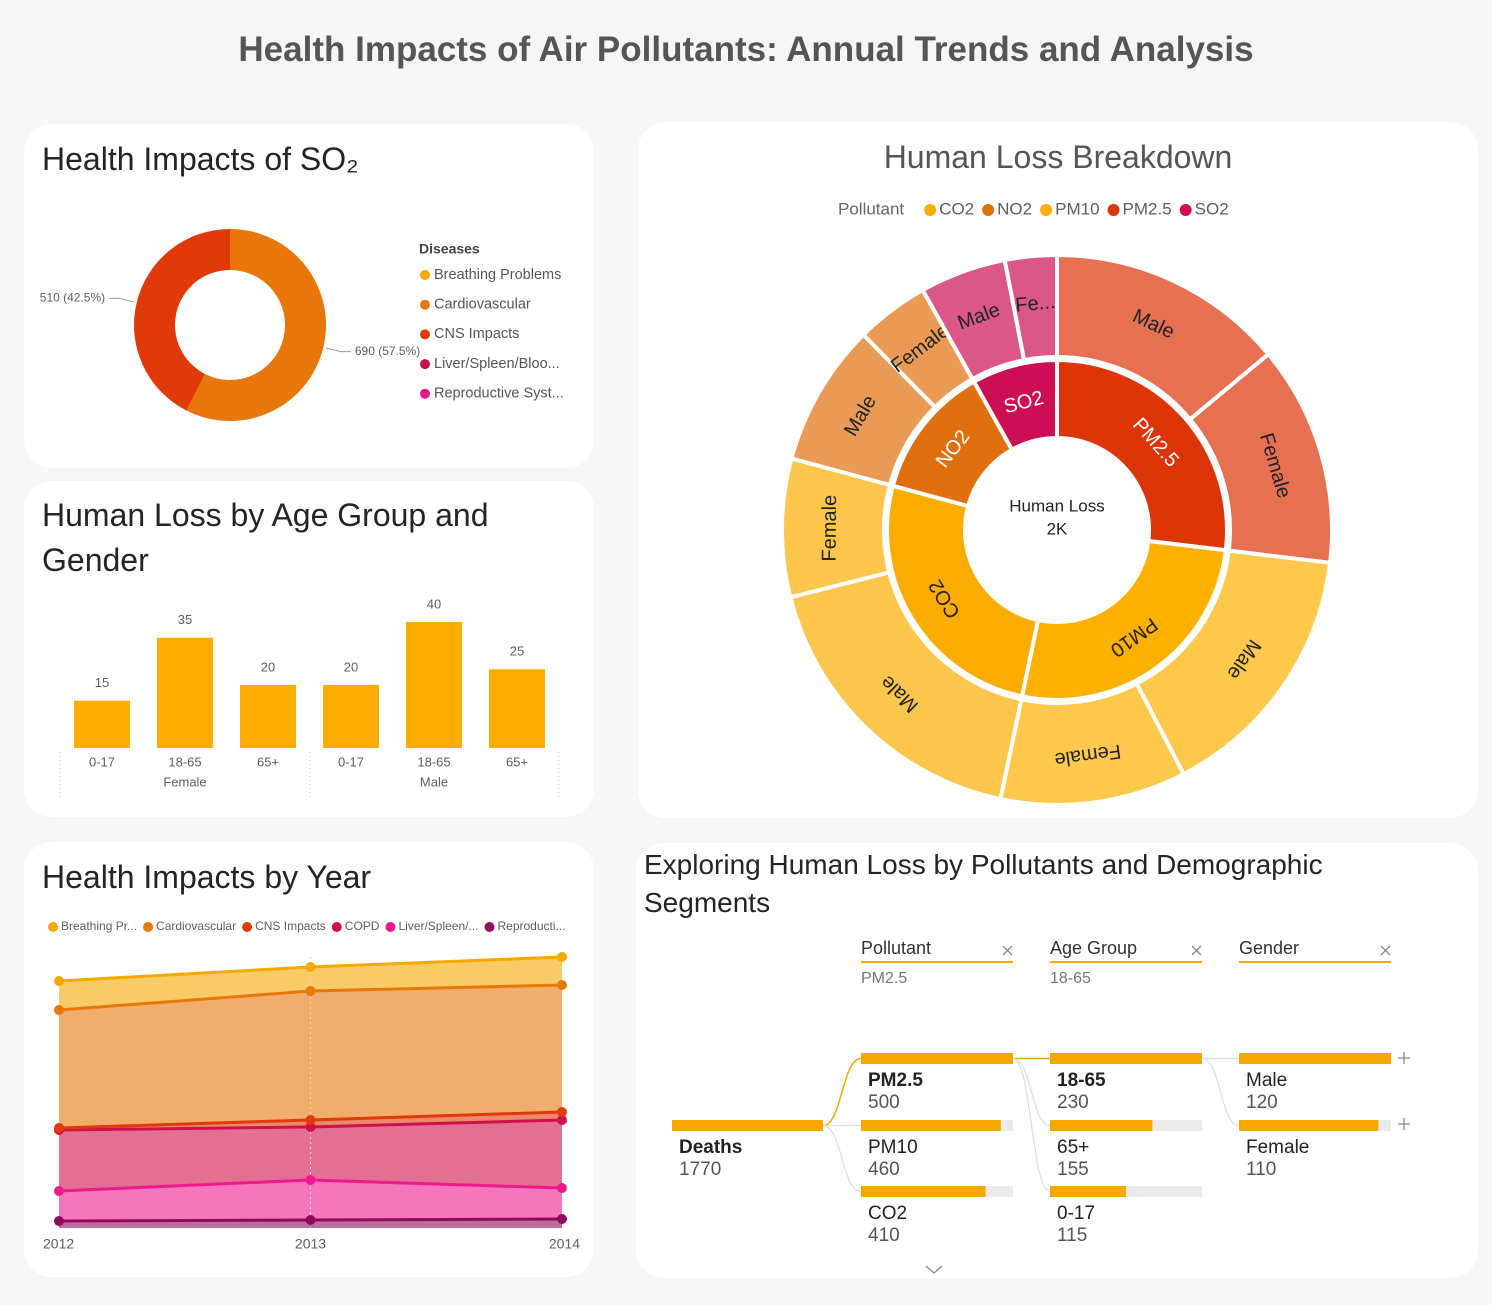 The width and height of the screenshot is (1492, 1305). I want to click on center-hole, so click(1057, 530).